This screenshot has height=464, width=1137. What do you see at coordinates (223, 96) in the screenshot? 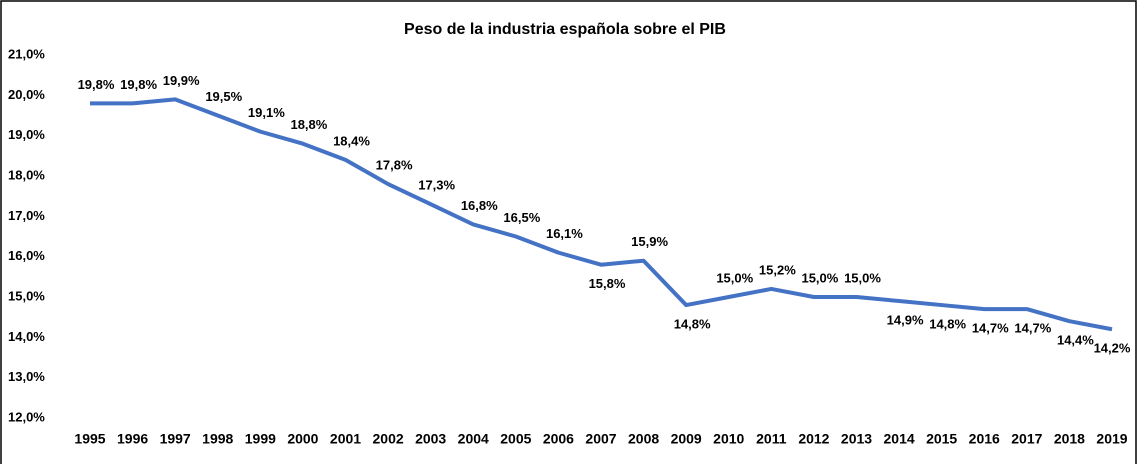
I see `data-label: 19,5%` at bounding box center [223, 96].